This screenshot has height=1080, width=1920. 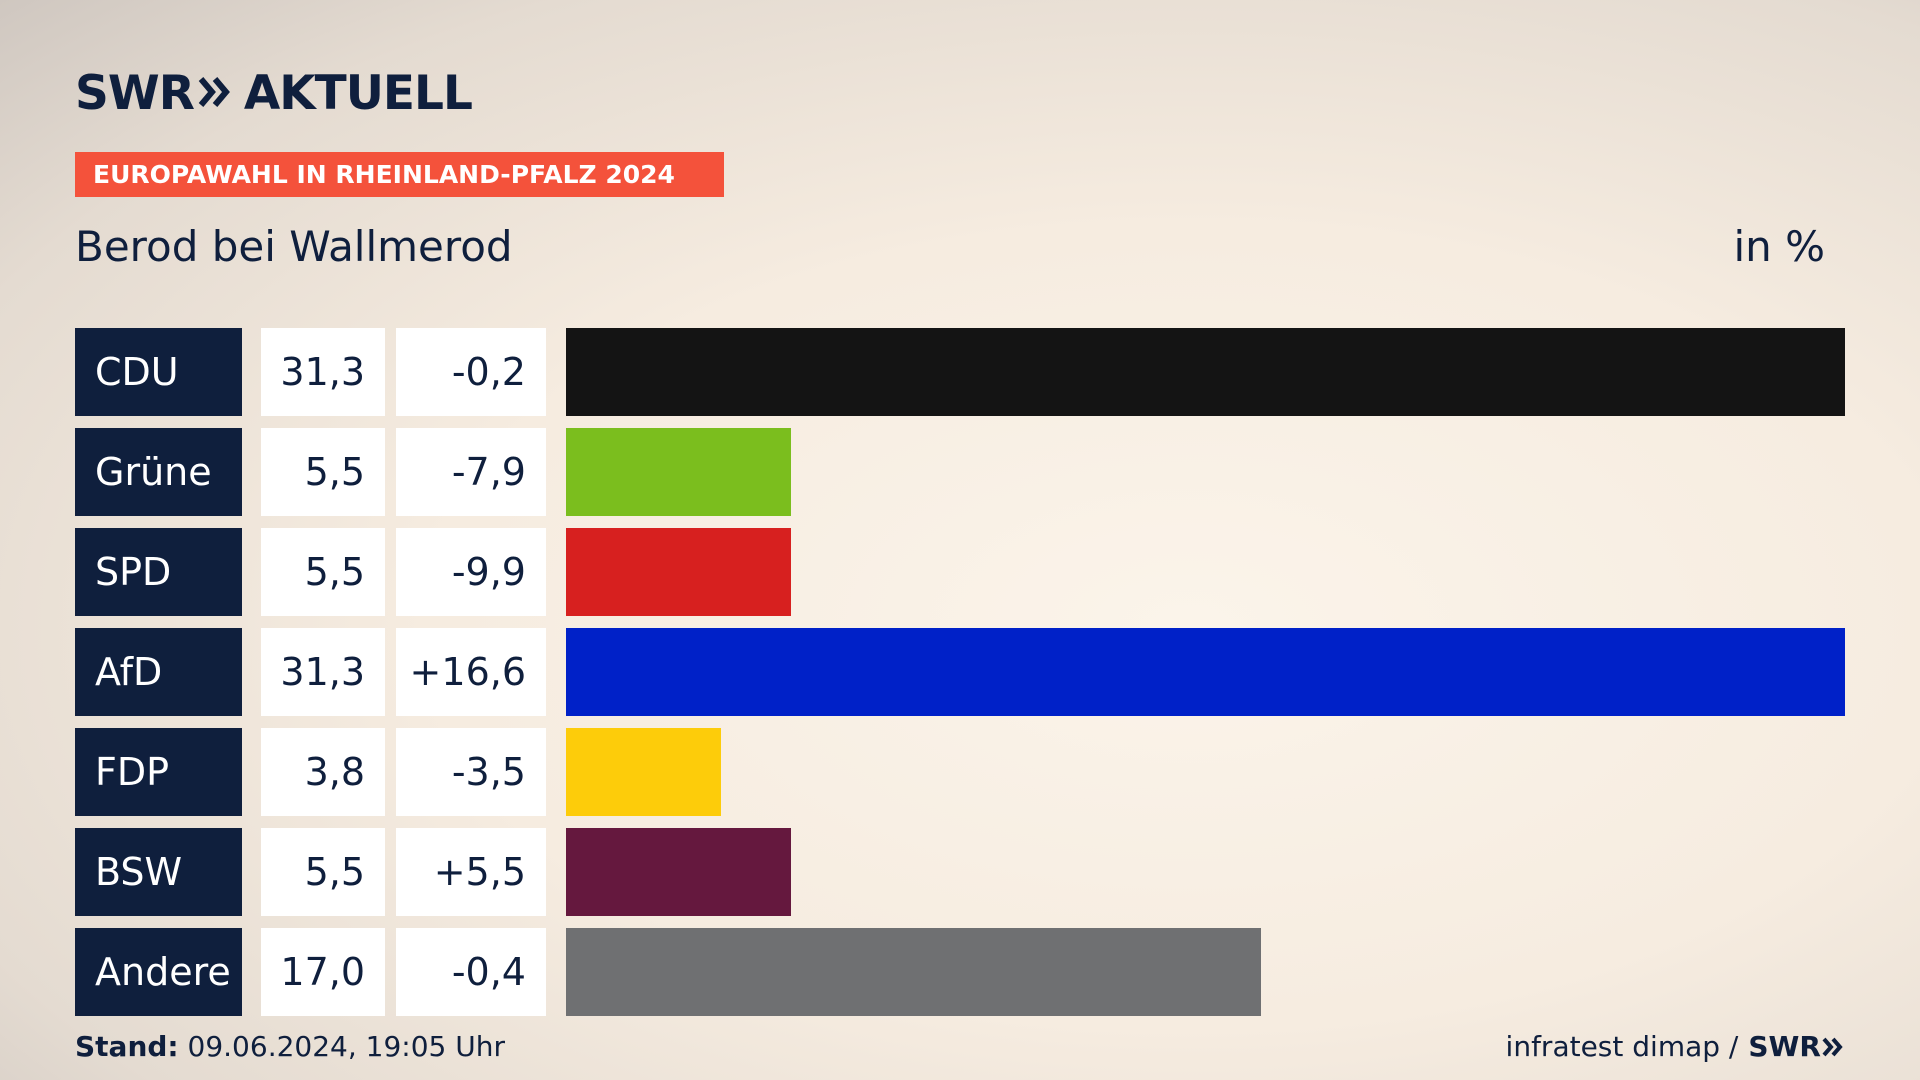 I want to click on source-logo: SWR, so click(x=1796, y=1046).